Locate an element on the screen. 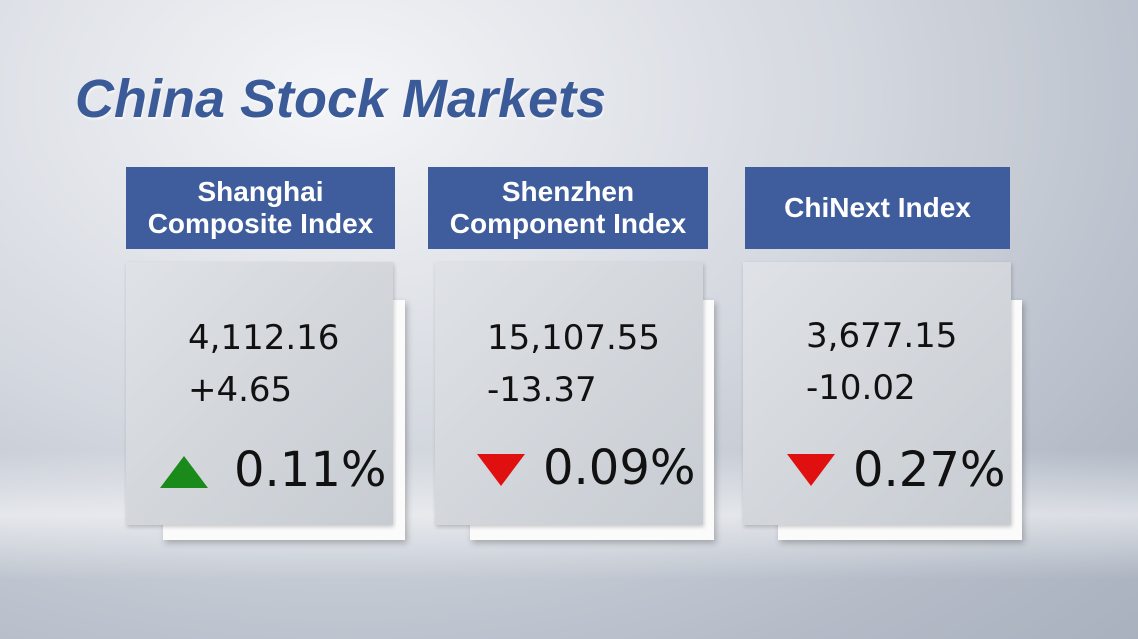  index-change: +4.65 is located at coordinates (240, 390).